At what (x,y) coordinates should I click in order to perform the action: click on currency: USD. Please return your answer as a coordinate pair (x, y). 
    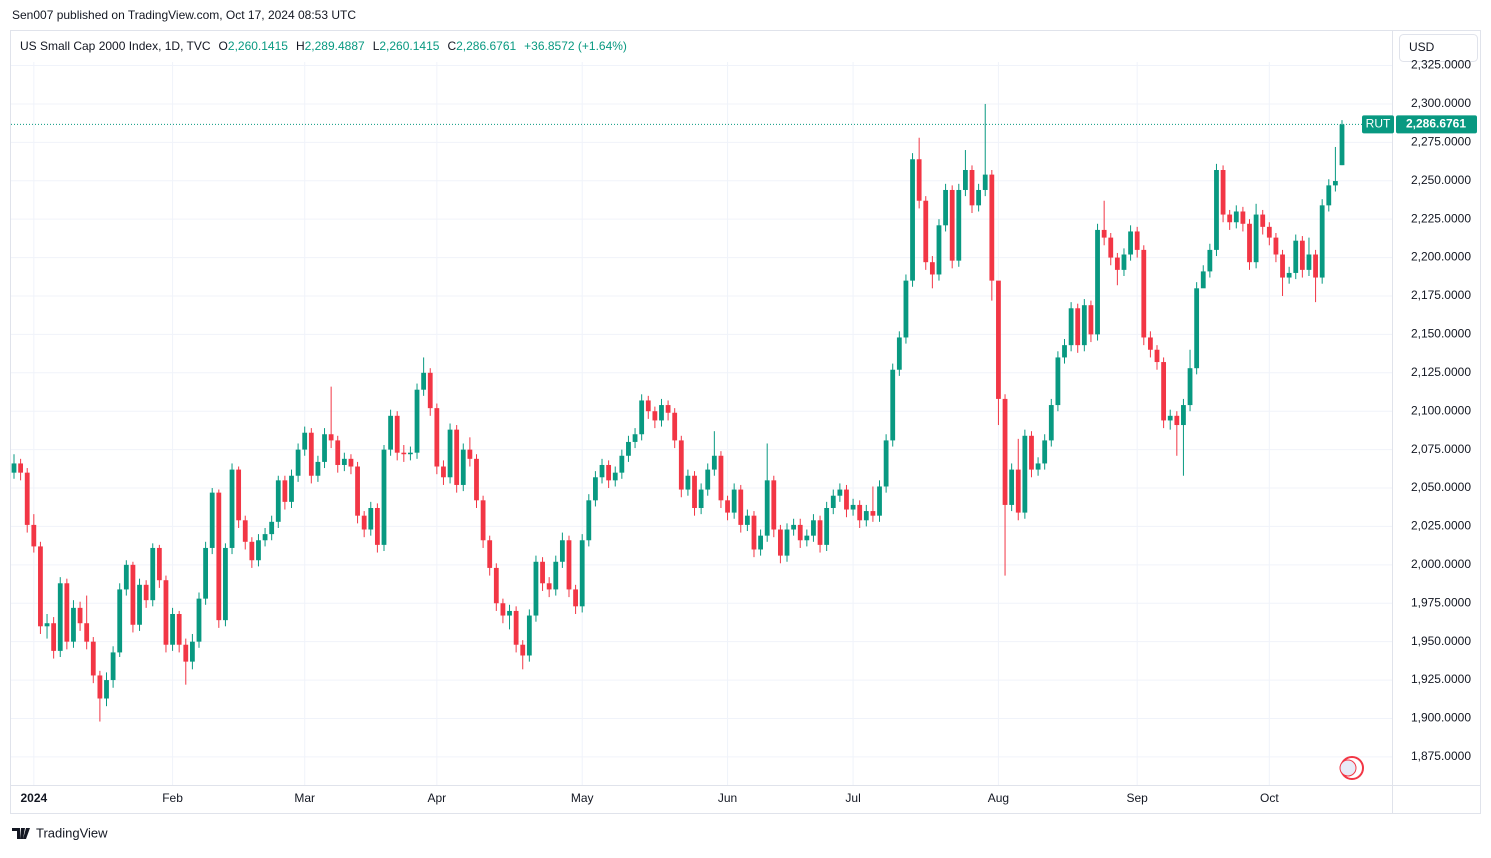
    Looking at the image, I should click on (1422, 47).